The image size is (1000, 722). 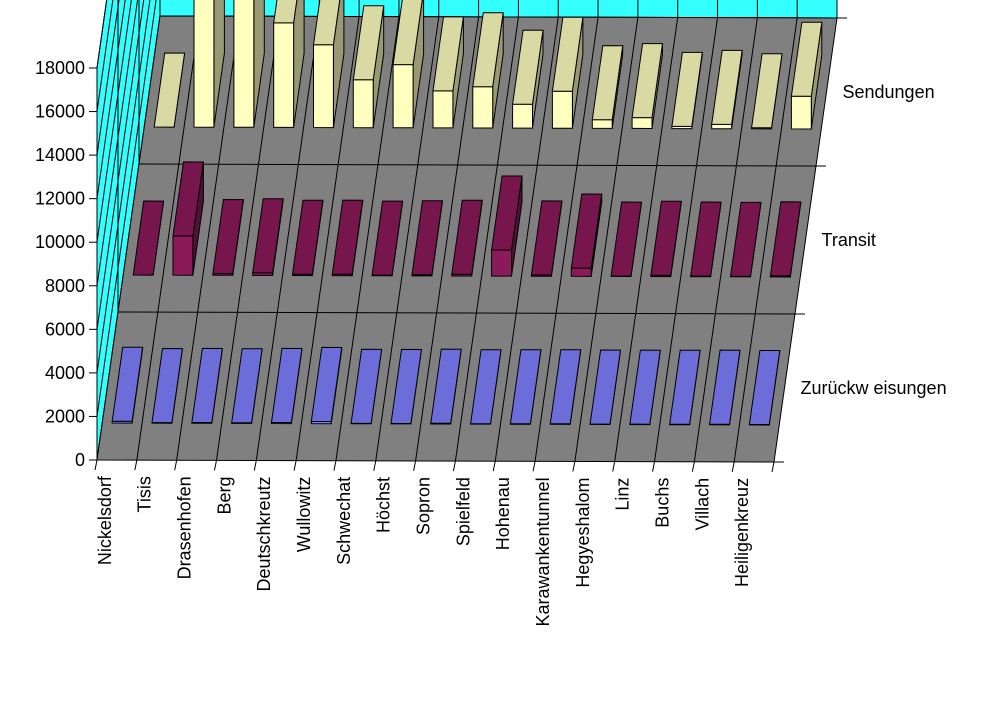 I want to click on y-tick-label: 16000, so click(x=60, y=112).